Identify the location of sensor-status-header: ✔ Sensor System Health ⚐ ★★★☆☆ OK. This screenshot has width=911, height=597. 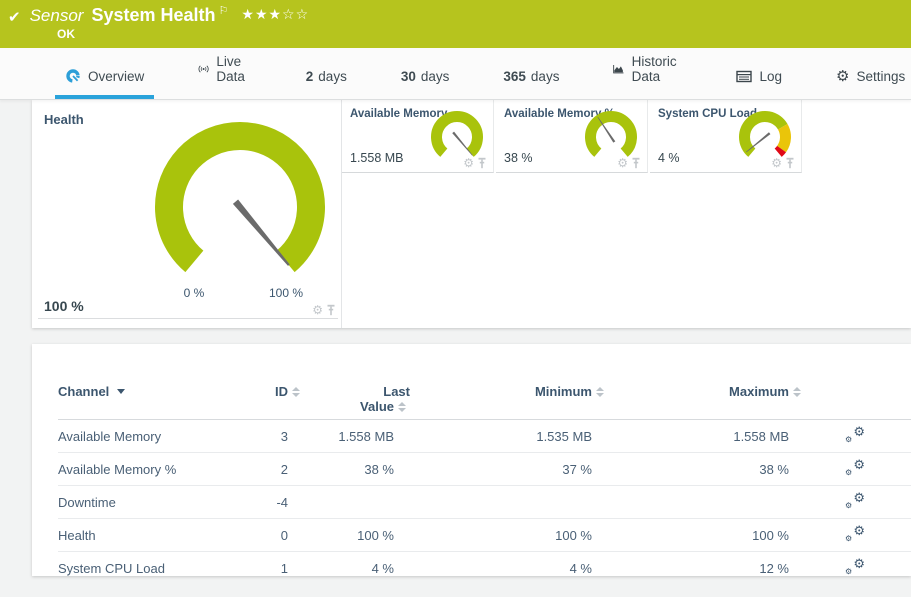
(455, 24).